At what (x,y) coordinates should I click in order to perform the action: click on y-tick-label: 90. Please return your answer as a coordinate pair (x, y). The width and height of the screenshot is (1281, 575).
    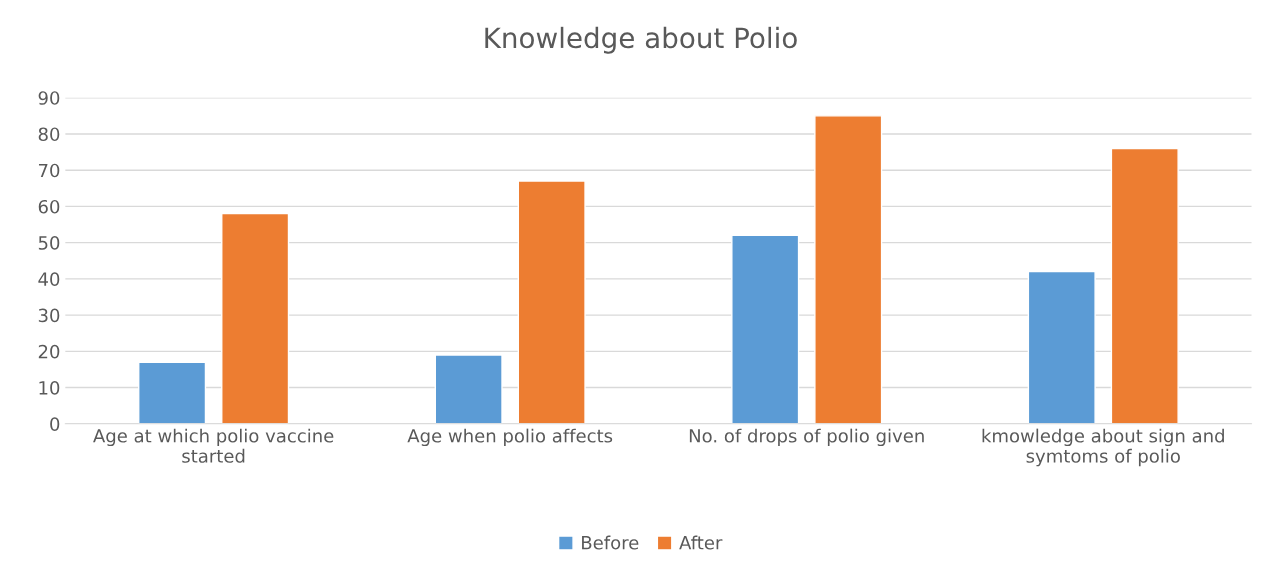
    Looking at the image, I should click on (49, 98).